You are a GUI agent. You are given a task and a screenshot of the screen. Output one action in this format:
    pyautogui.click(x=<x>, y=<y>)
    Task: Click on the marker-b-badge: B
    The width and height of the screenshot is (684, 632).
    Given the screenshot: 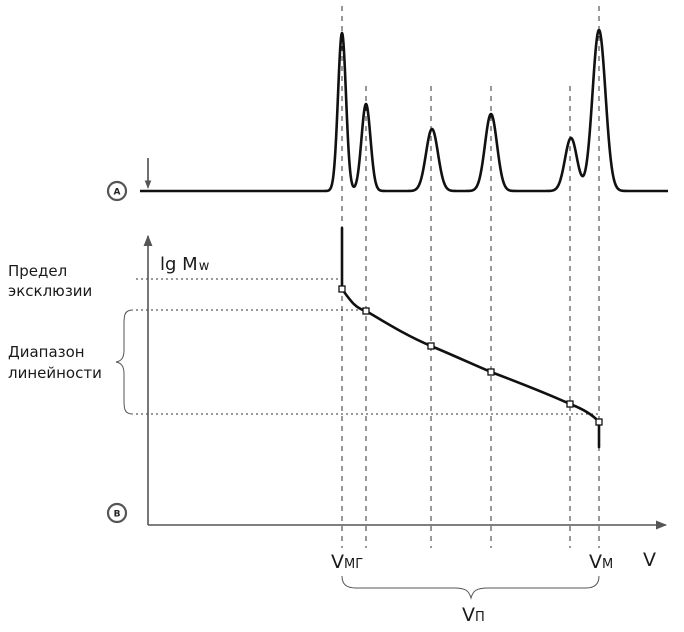 What is the action you would take?
    pyautogui.click(x=117, y=513)
    